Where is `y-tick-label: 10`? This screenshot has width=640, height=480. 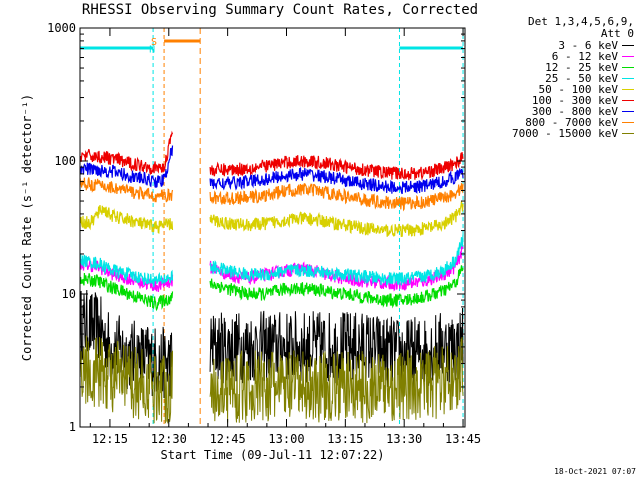 y-tick-label: 10 is located at coordinates (69, 294).